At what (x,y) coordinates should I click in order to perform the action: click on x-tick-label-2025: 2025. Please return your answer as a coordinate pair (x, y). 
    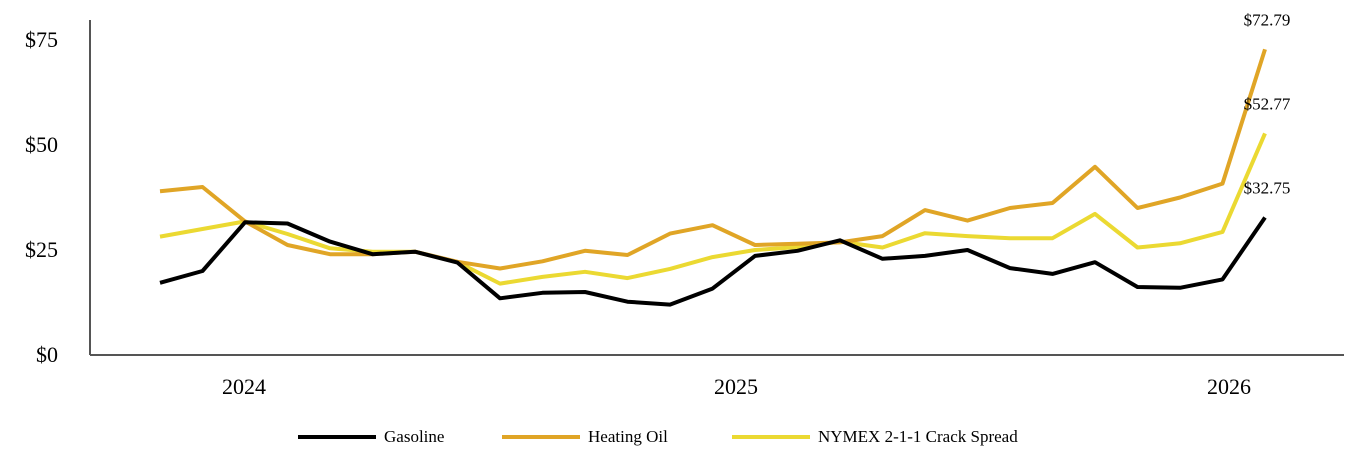
    Looking at the image, I should click on (736, 386).